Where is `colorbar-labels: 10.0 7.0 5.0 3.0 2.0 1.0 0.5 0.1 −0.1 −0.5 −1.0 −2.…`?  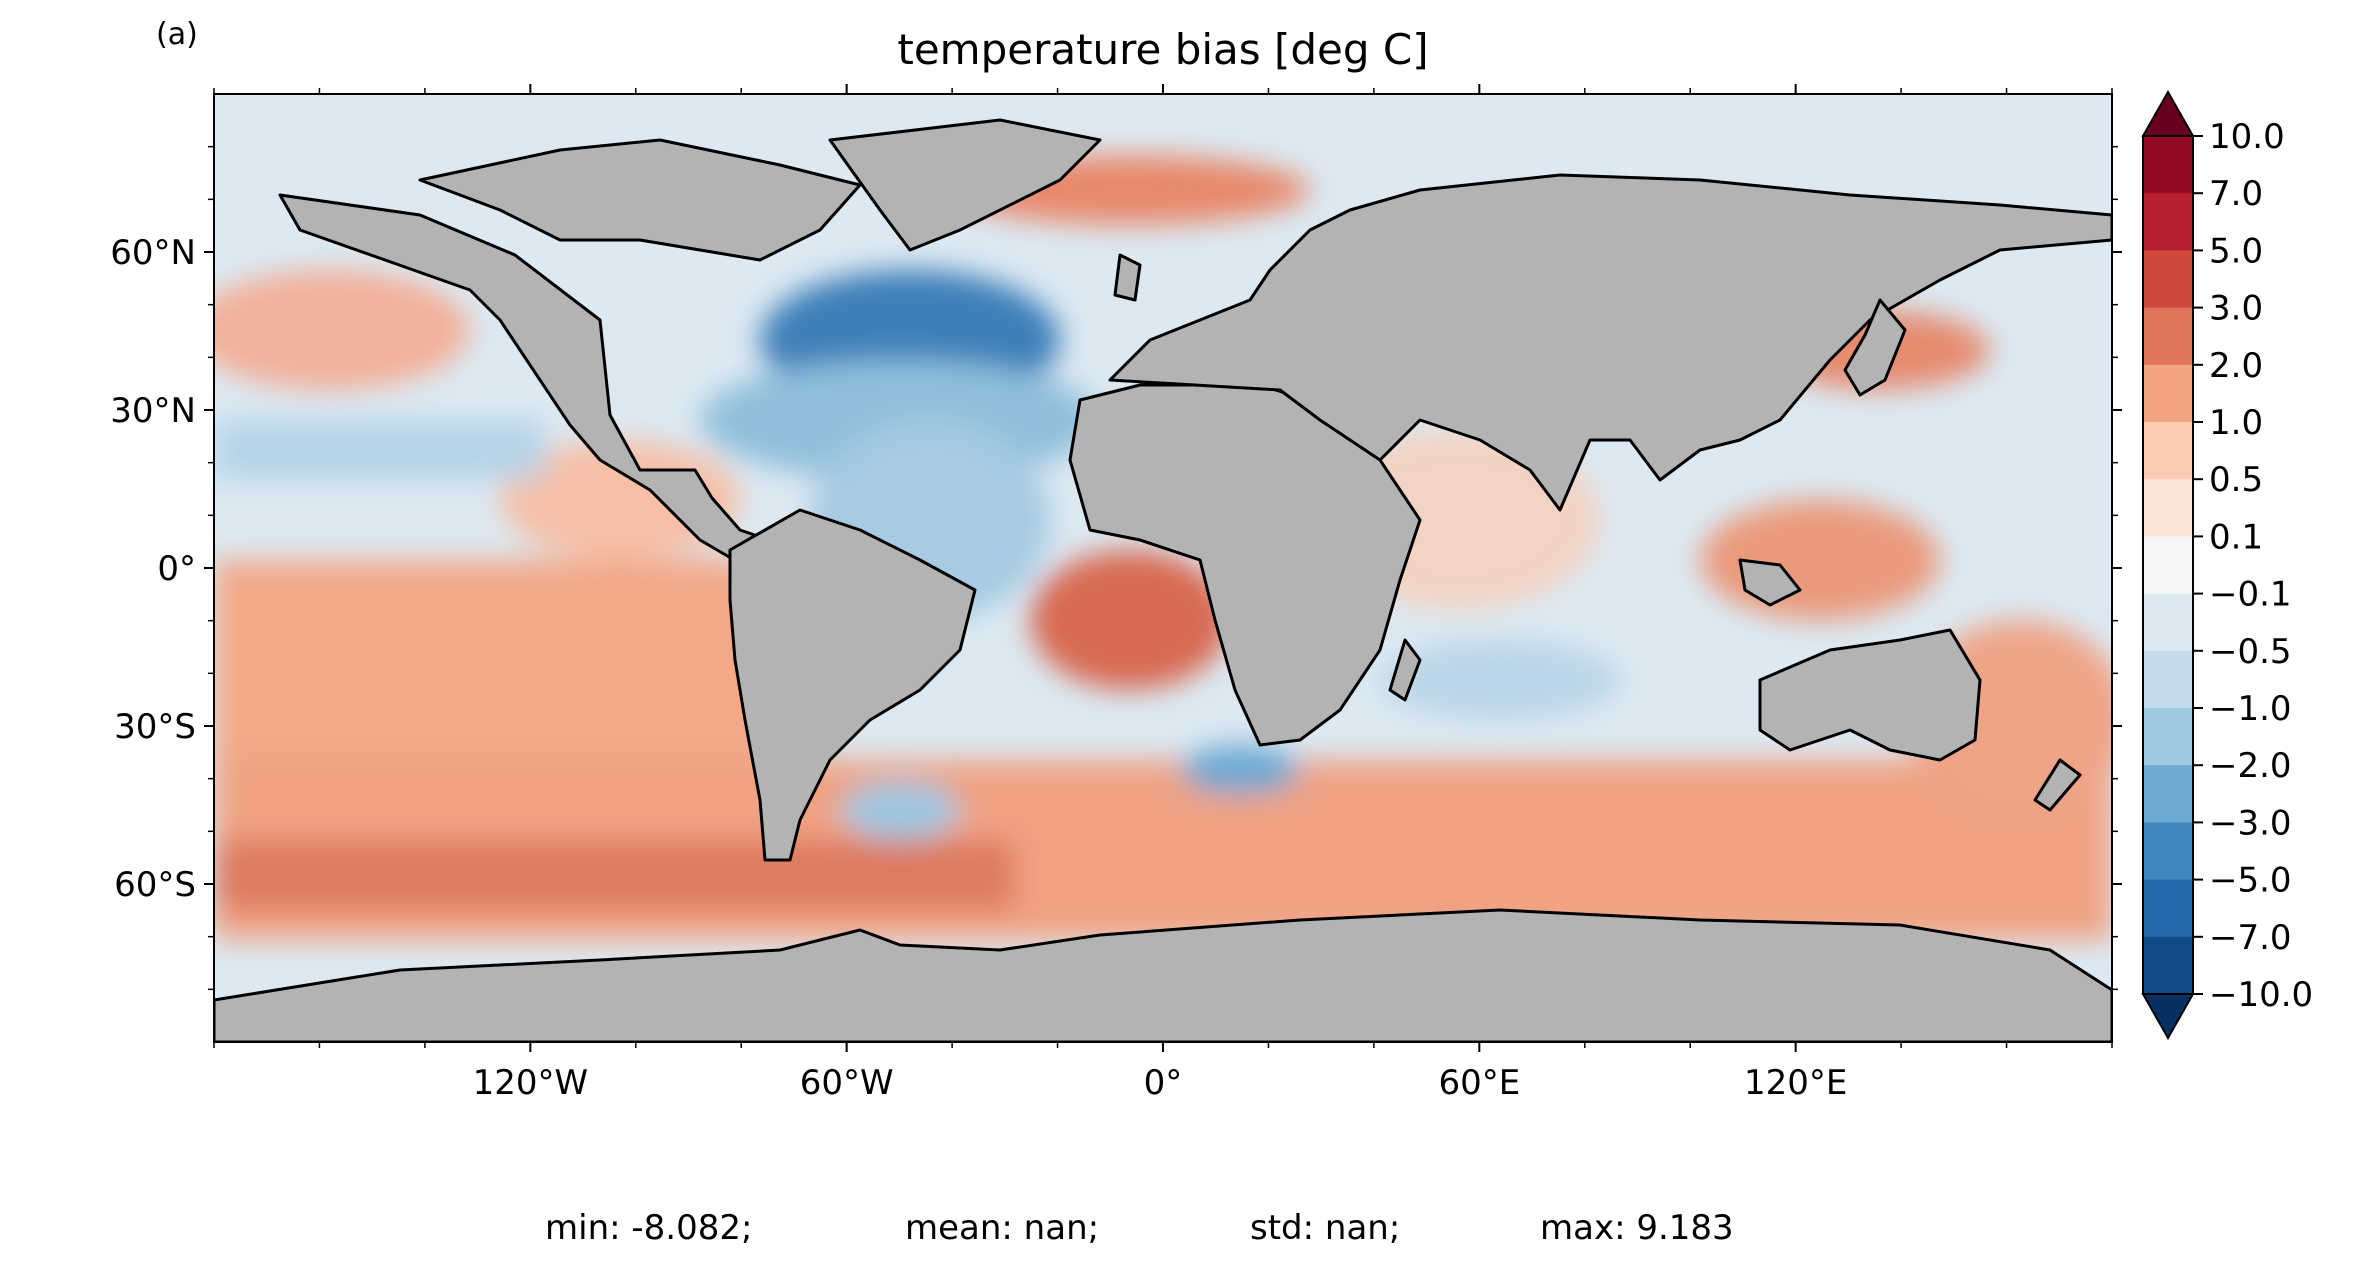
colorbar-labels: 10.0 7.0 5.0 3.0 2.0 1.0 0.5 0.1 −0.1 −0.5 −1.0 −2.… is located at coordinates (2253, 566).